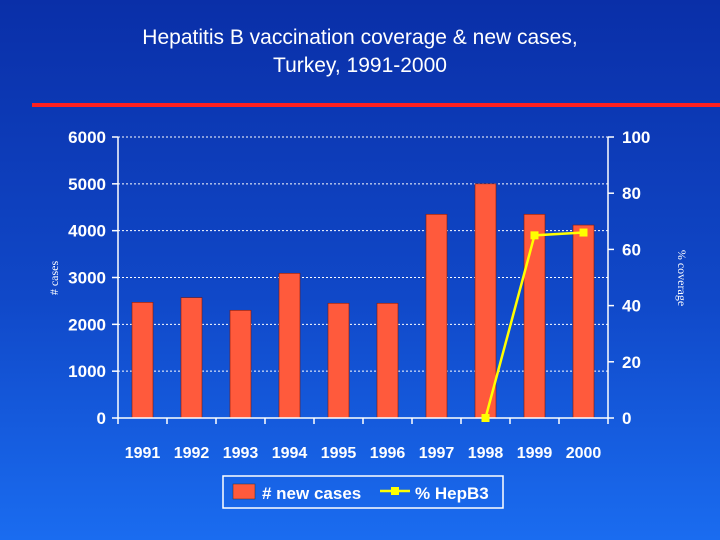 The image size is (720, 540). Describe the element at coordinates (143, 453) in the screenshot. I see `x-tick-label-1991: 1991` at that location.